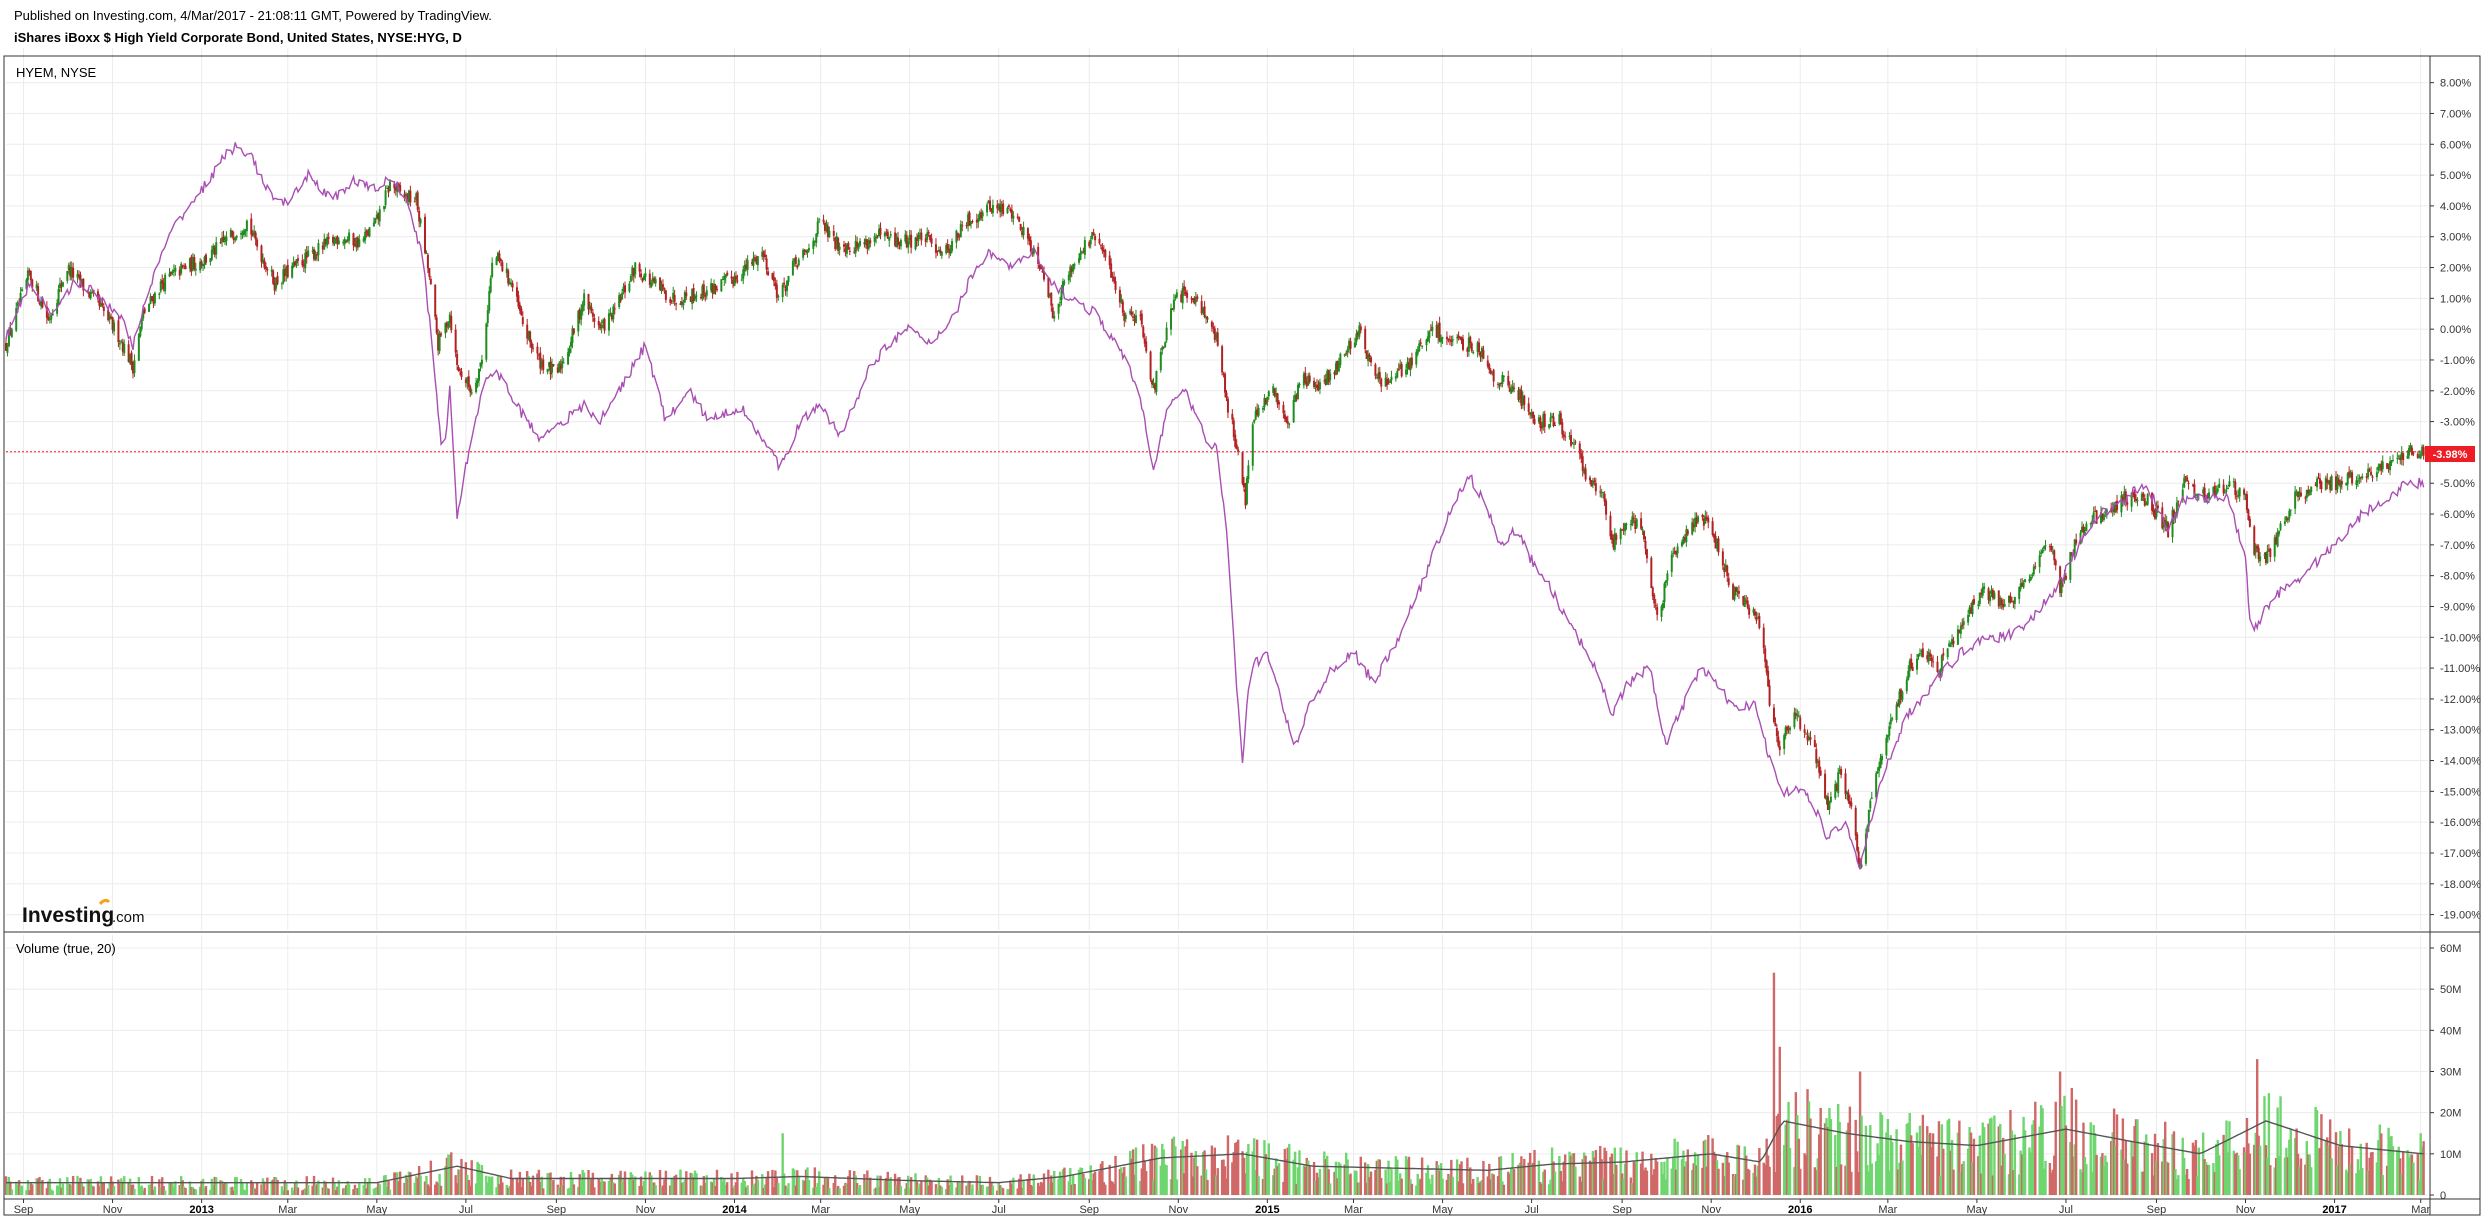 The image size is (2487, 1219). Describe the element at coordinates (2450, 454) in the screenshot. I see `current-value-marker: -3.98%` at that location.